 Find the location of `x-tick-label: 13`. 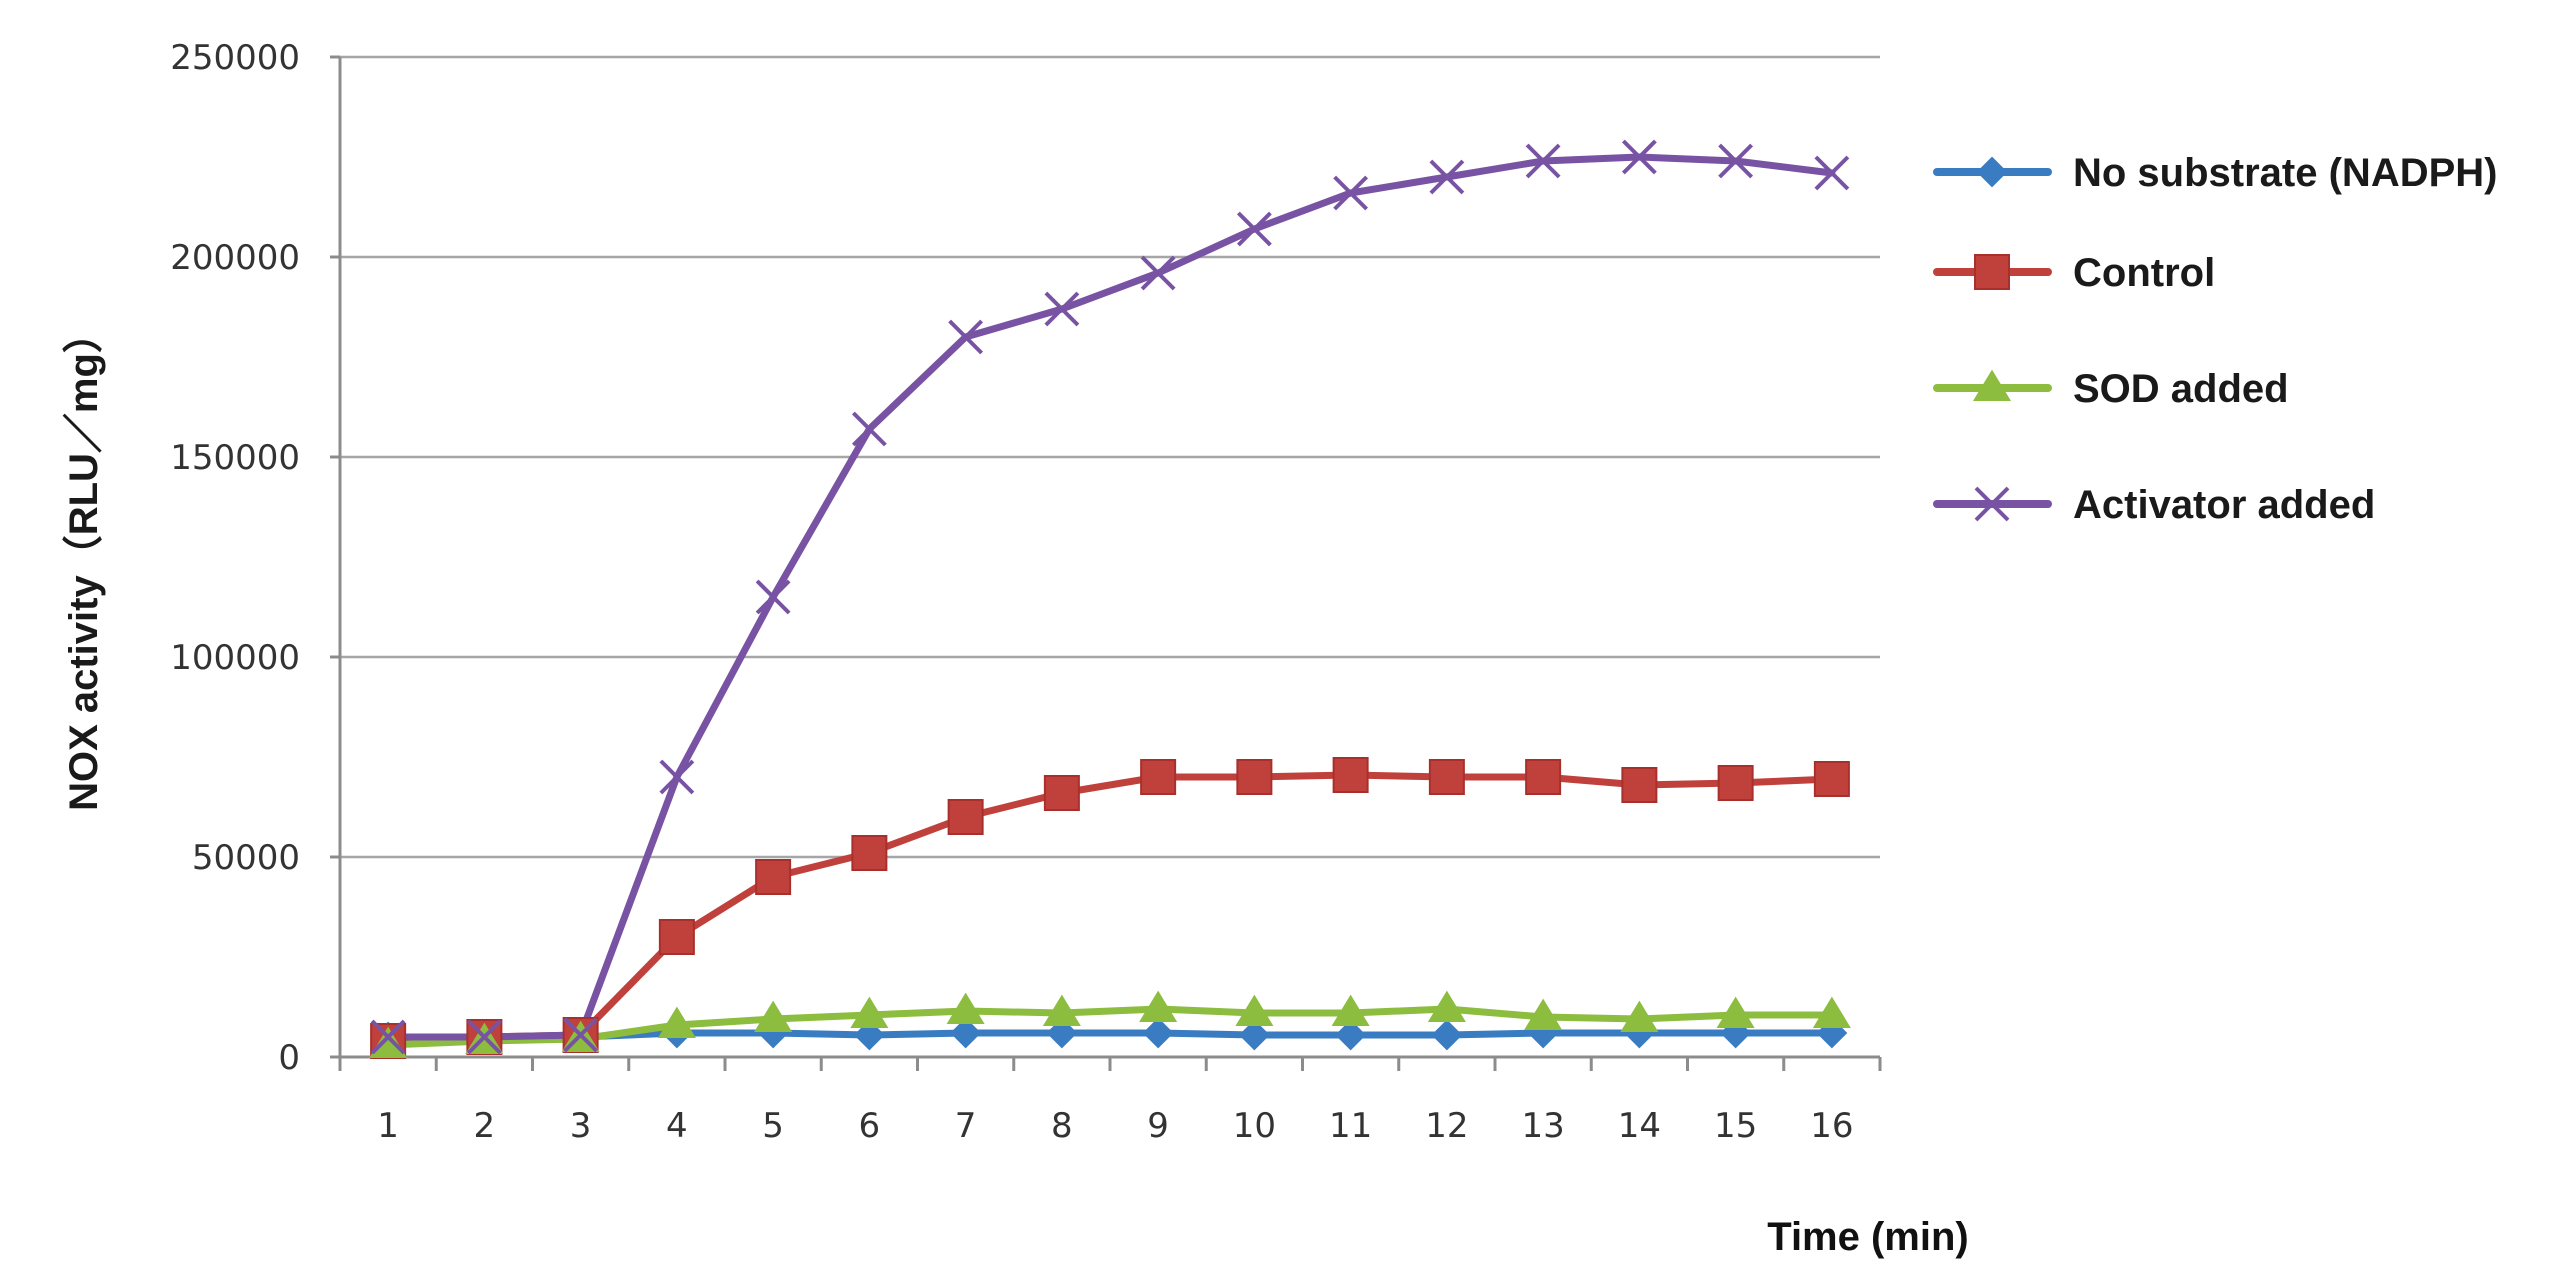

x-tick-label: 13 is located at coordinates (1542, 1126).